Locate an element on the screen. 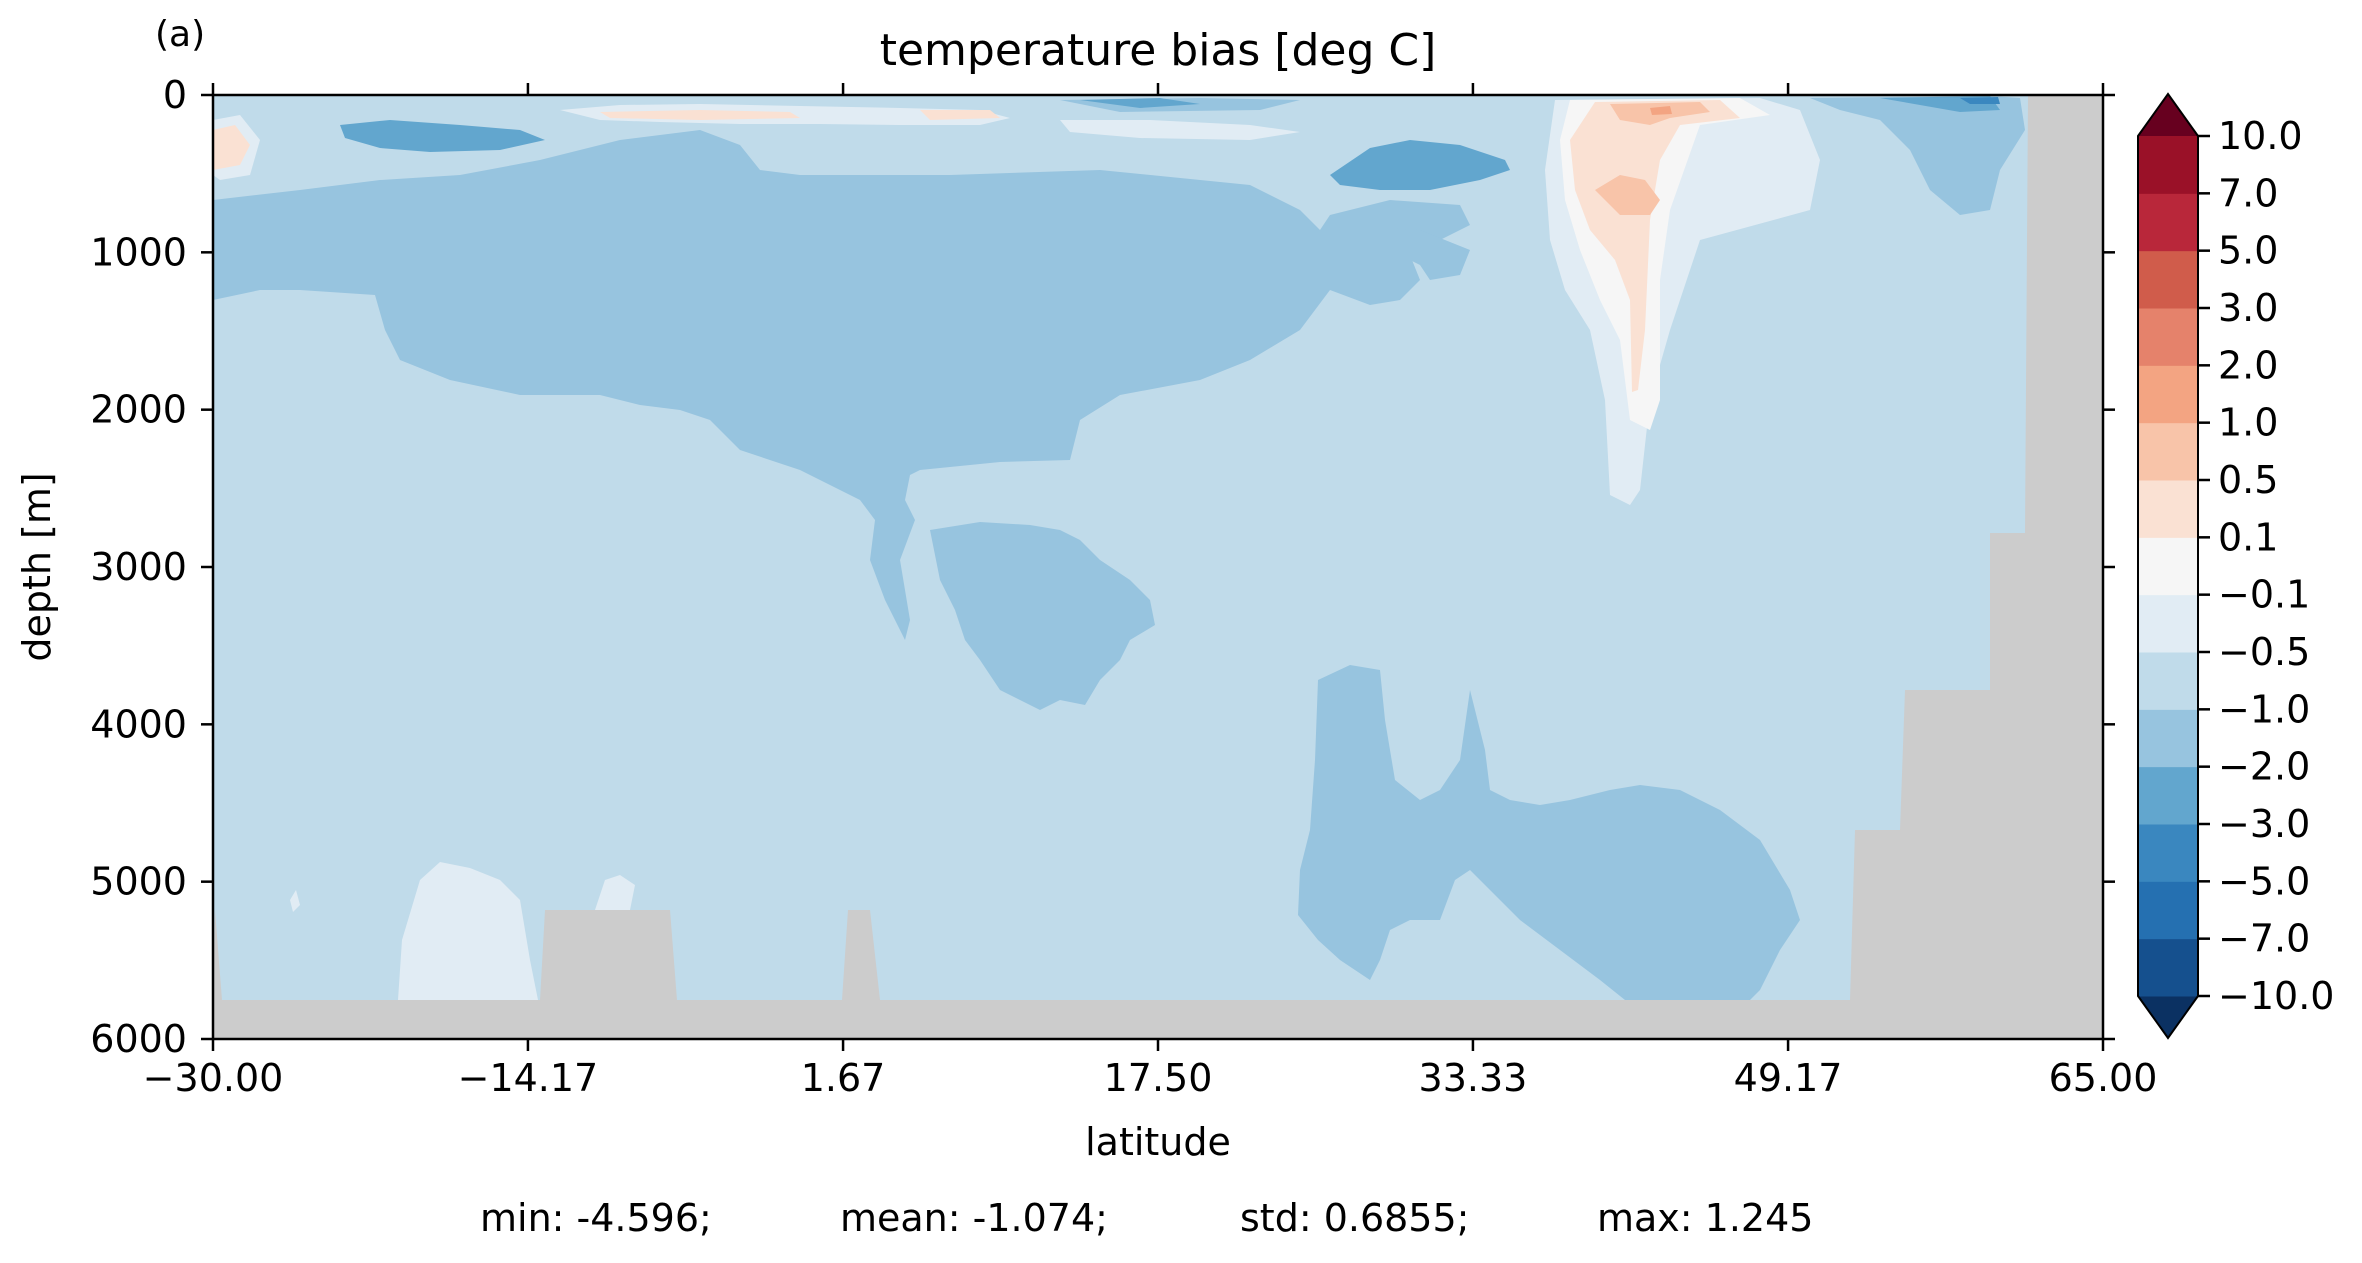 The height and width of the screenshot is (1263, 2362). colorbar-tick-label: 7.0 is located at coordinates (2248, 193).